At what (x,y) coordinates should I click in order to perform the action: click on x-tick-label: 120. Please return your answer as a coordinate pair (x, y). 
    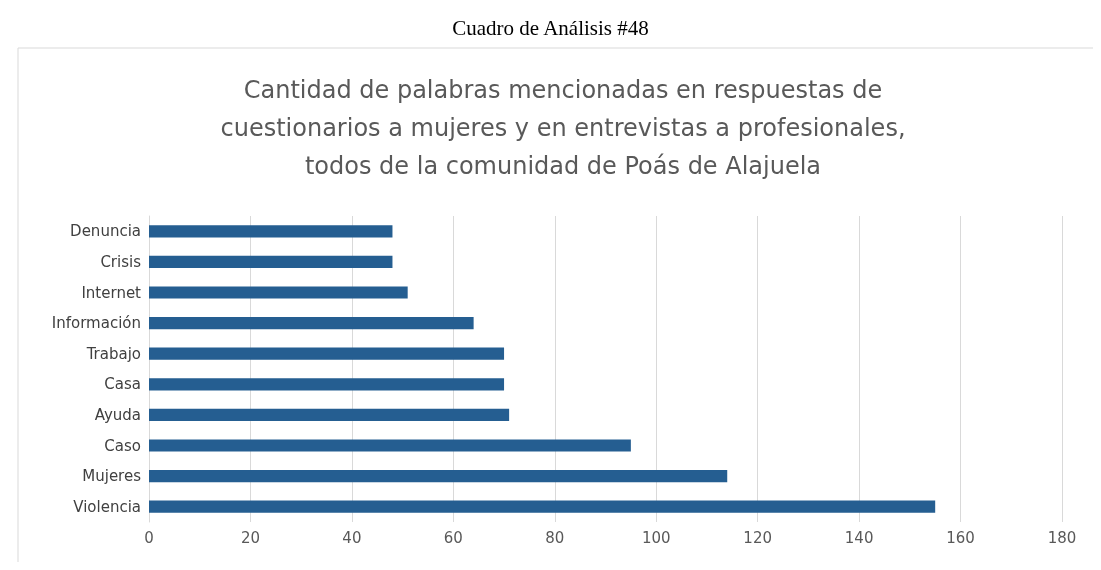
    Looking at the image, I should click on (757, 537).